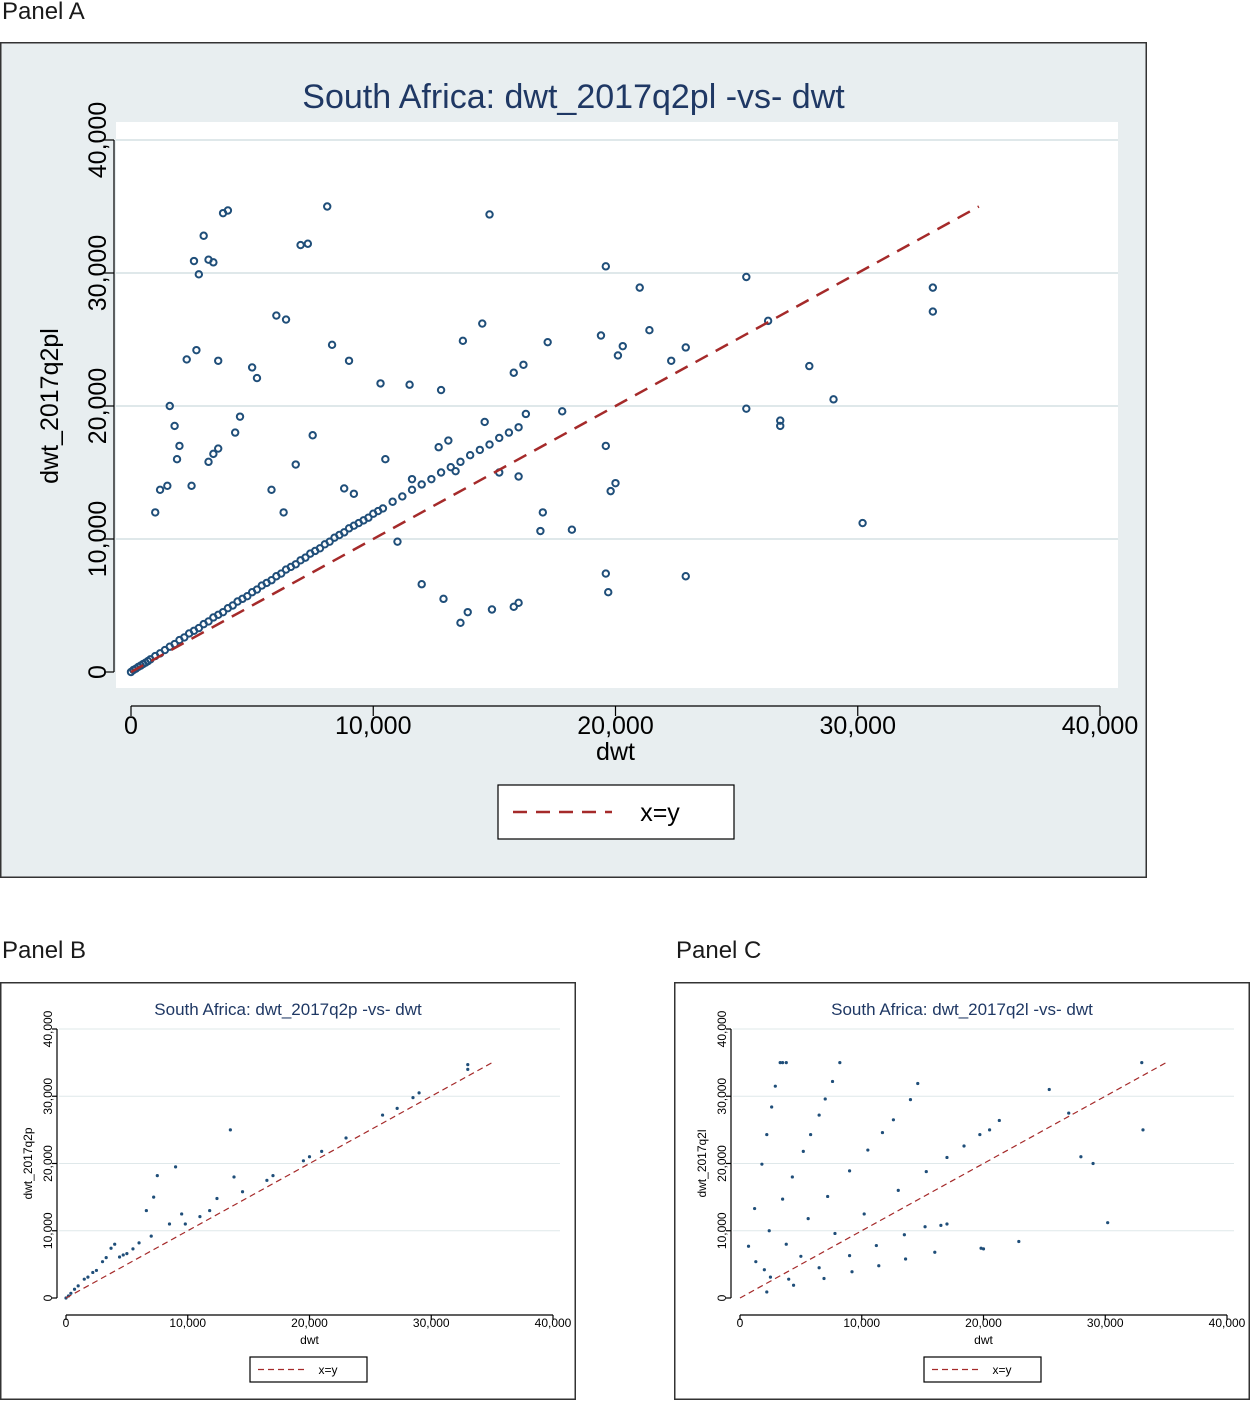 This screenshot has width=1250, height=1401. Describe the element at coordinates (722, 1163) in the screenshot. I see `y-tick-label: 20,000` at that location.